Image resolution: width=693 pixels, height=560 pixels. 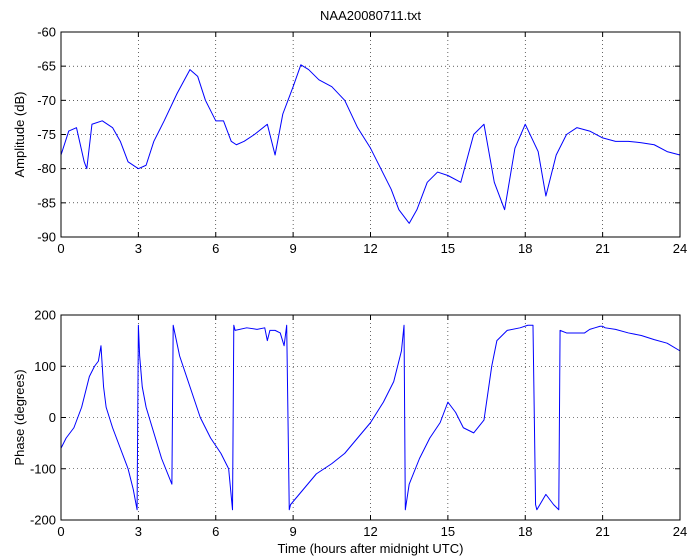 What do you see at coordinates (46, 237) in the screenshot?
I see `y-tick-label: -90` at bounding box center [46, 237].